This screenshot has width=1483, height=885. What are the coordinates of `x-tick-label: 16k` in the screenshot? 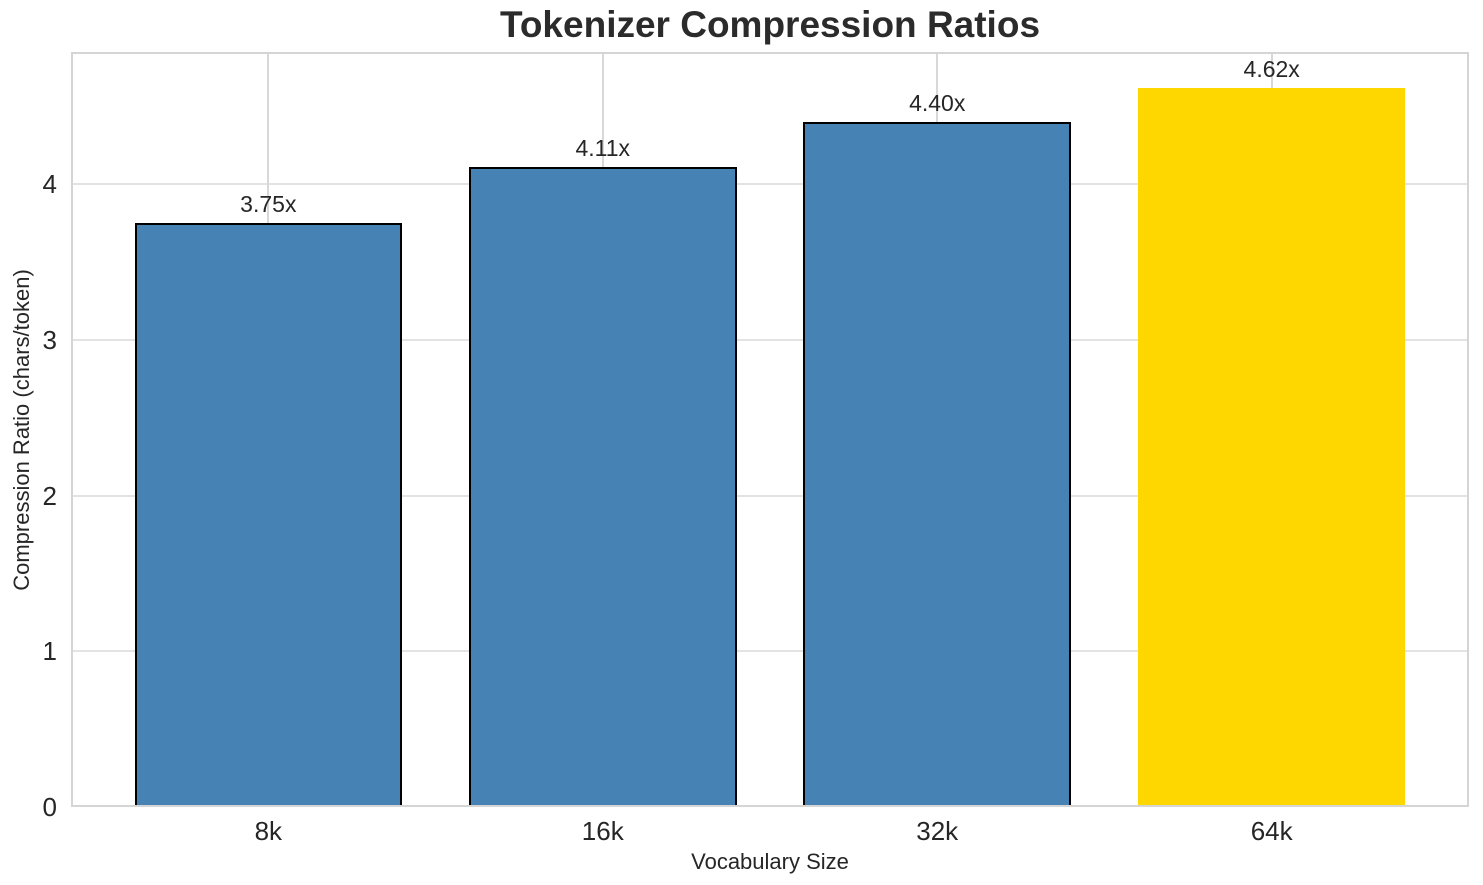 It's located at (602, 831).